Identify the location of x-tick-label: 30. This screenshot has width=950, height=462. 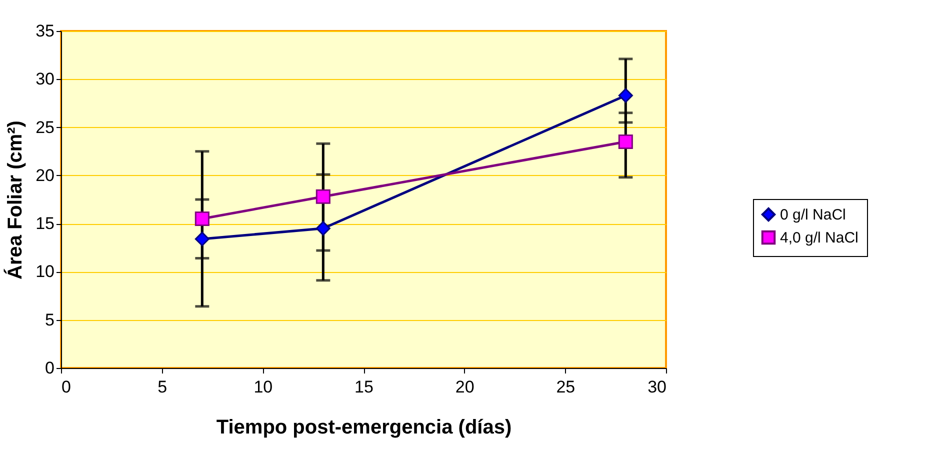
(657, 387).